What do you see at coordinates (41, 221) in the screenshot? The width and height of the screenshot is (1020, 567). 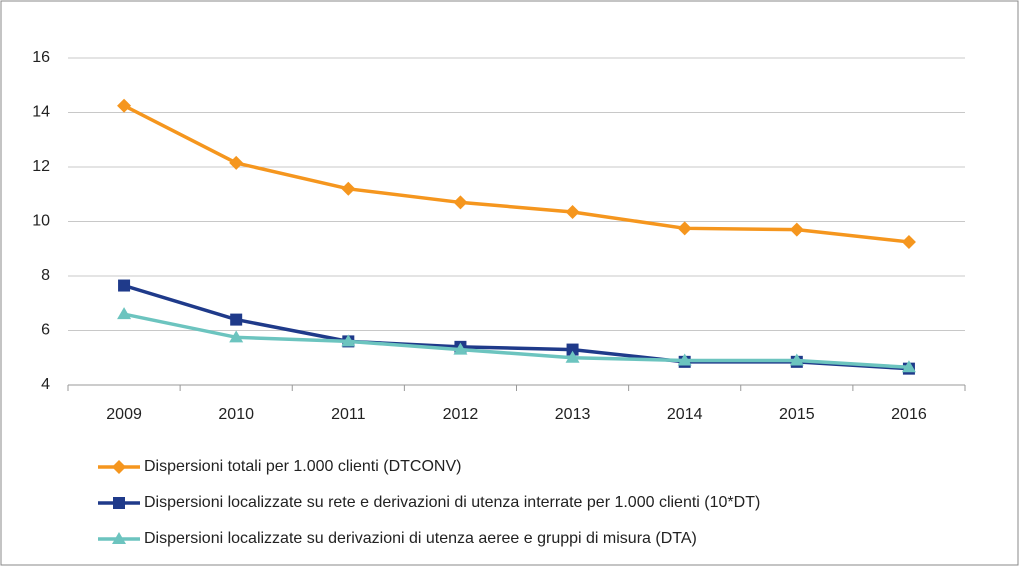 I see `y-tick-label: 10` at bounding box center [41, 221].